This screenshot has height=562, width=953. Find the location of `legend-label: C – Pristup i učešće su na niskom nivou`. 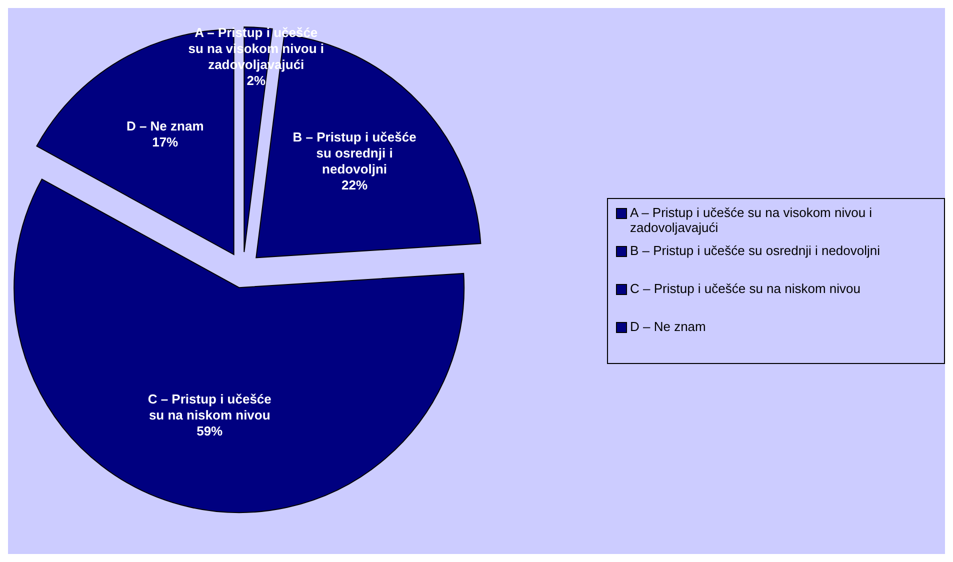

legend-label: C – Pristup i učešće su na niskom nivou is located at coordinates (745, 288).